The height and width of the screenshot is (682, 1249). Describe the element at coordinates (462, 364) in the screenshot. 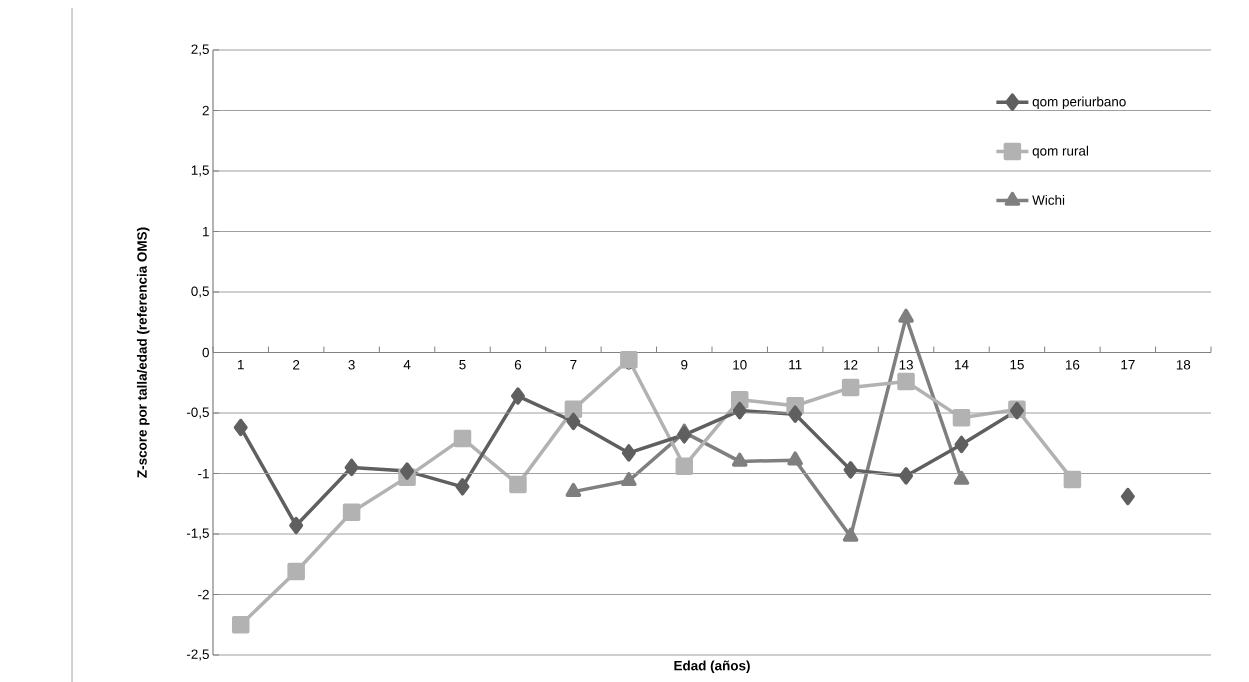

I see `x-tick-label: 5` at that location.